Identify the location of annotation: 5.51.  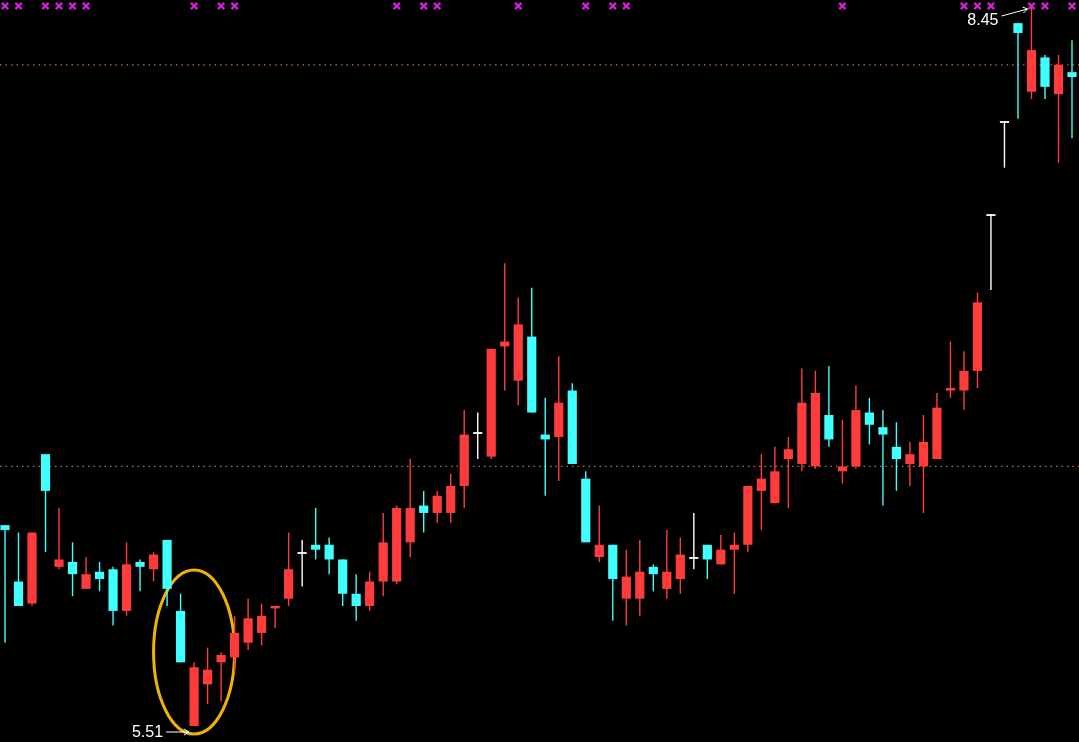
(147, 731).